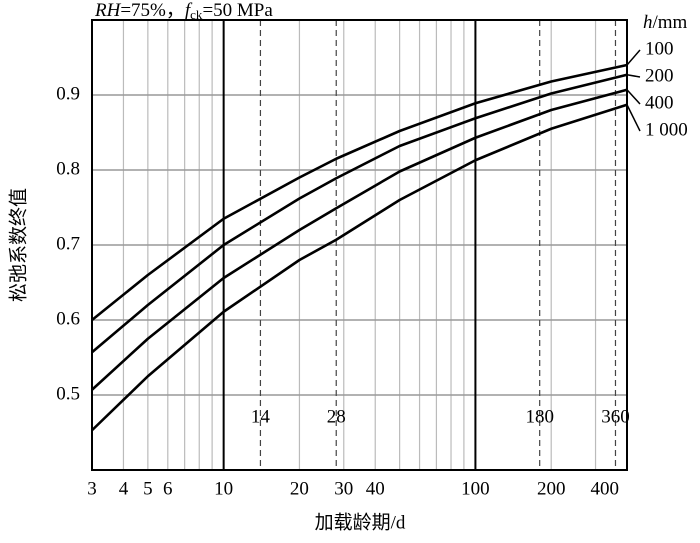 The image size is (700, 543). I want to click on y-tick-label: 0.7, so click(68, 243).